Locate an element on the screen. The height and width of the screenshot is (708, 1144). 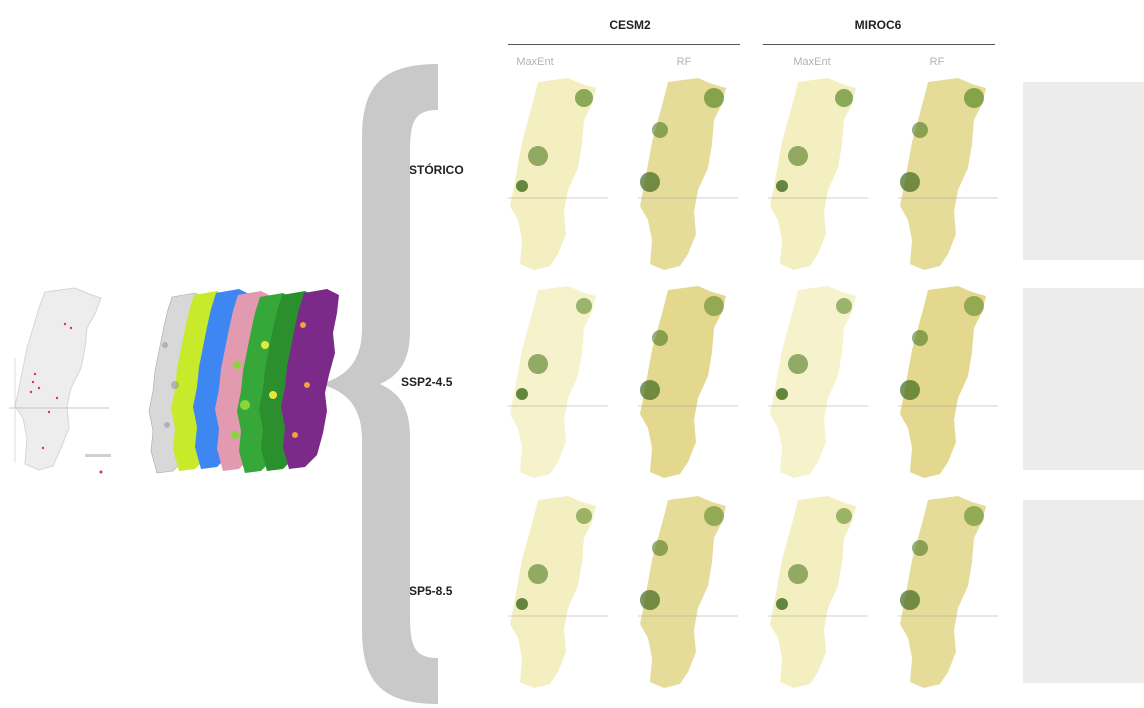
scenario-label-ssp585: SSP5-8.5 is located at coordinates (427, 591).